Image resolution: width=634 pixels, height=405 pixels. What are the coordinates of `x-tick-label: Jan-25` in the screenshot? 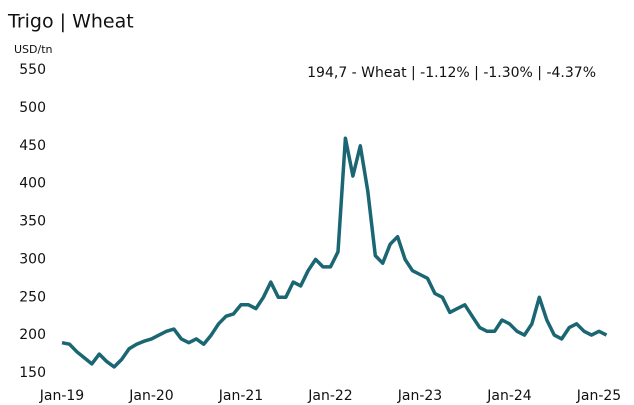 It's located at (598, 396).